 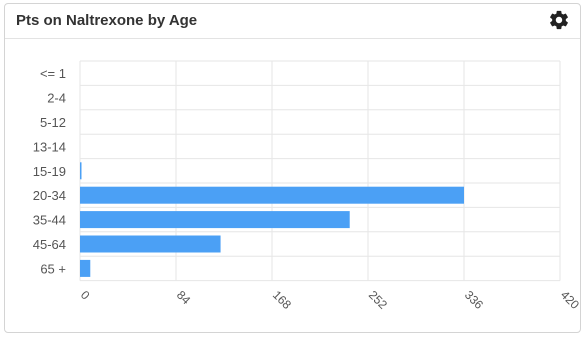 I want to click on category-label-2: 5-12, so click(x=53, y=122).